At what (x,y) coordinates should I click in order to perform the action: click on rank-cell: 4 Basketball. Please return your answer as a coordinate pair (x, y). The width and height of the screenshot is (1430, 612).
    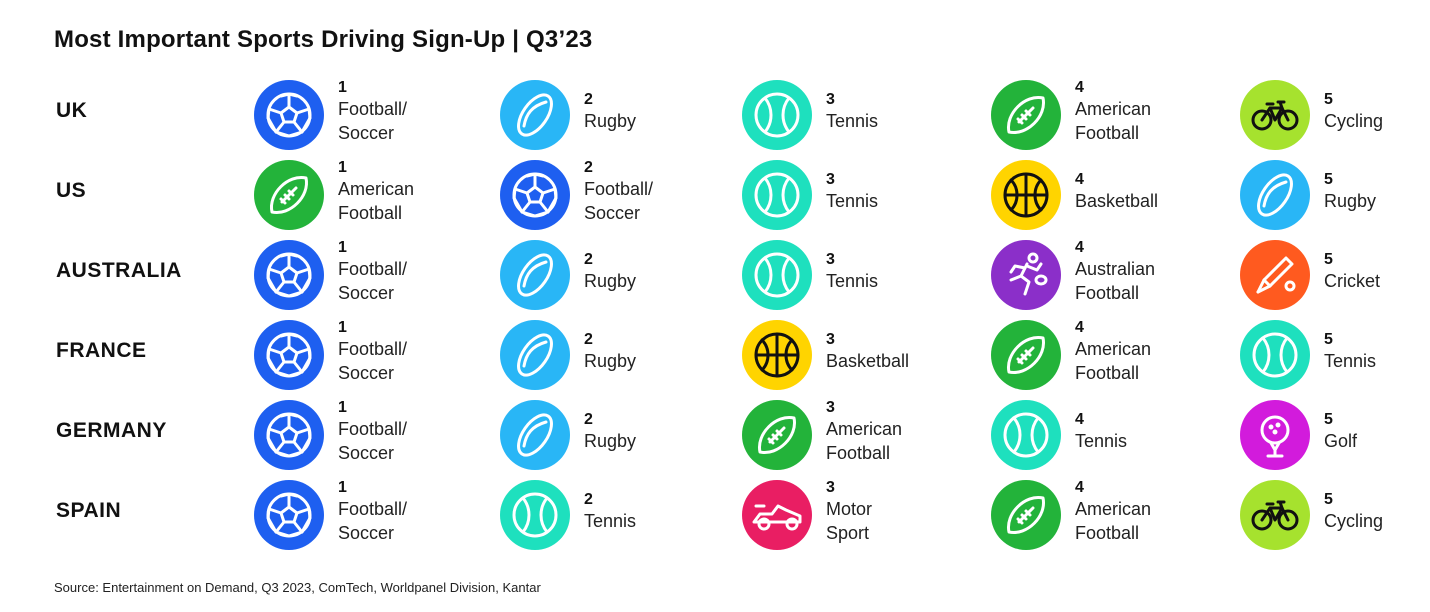
    Looking at the image, I should click on (1111, 197).